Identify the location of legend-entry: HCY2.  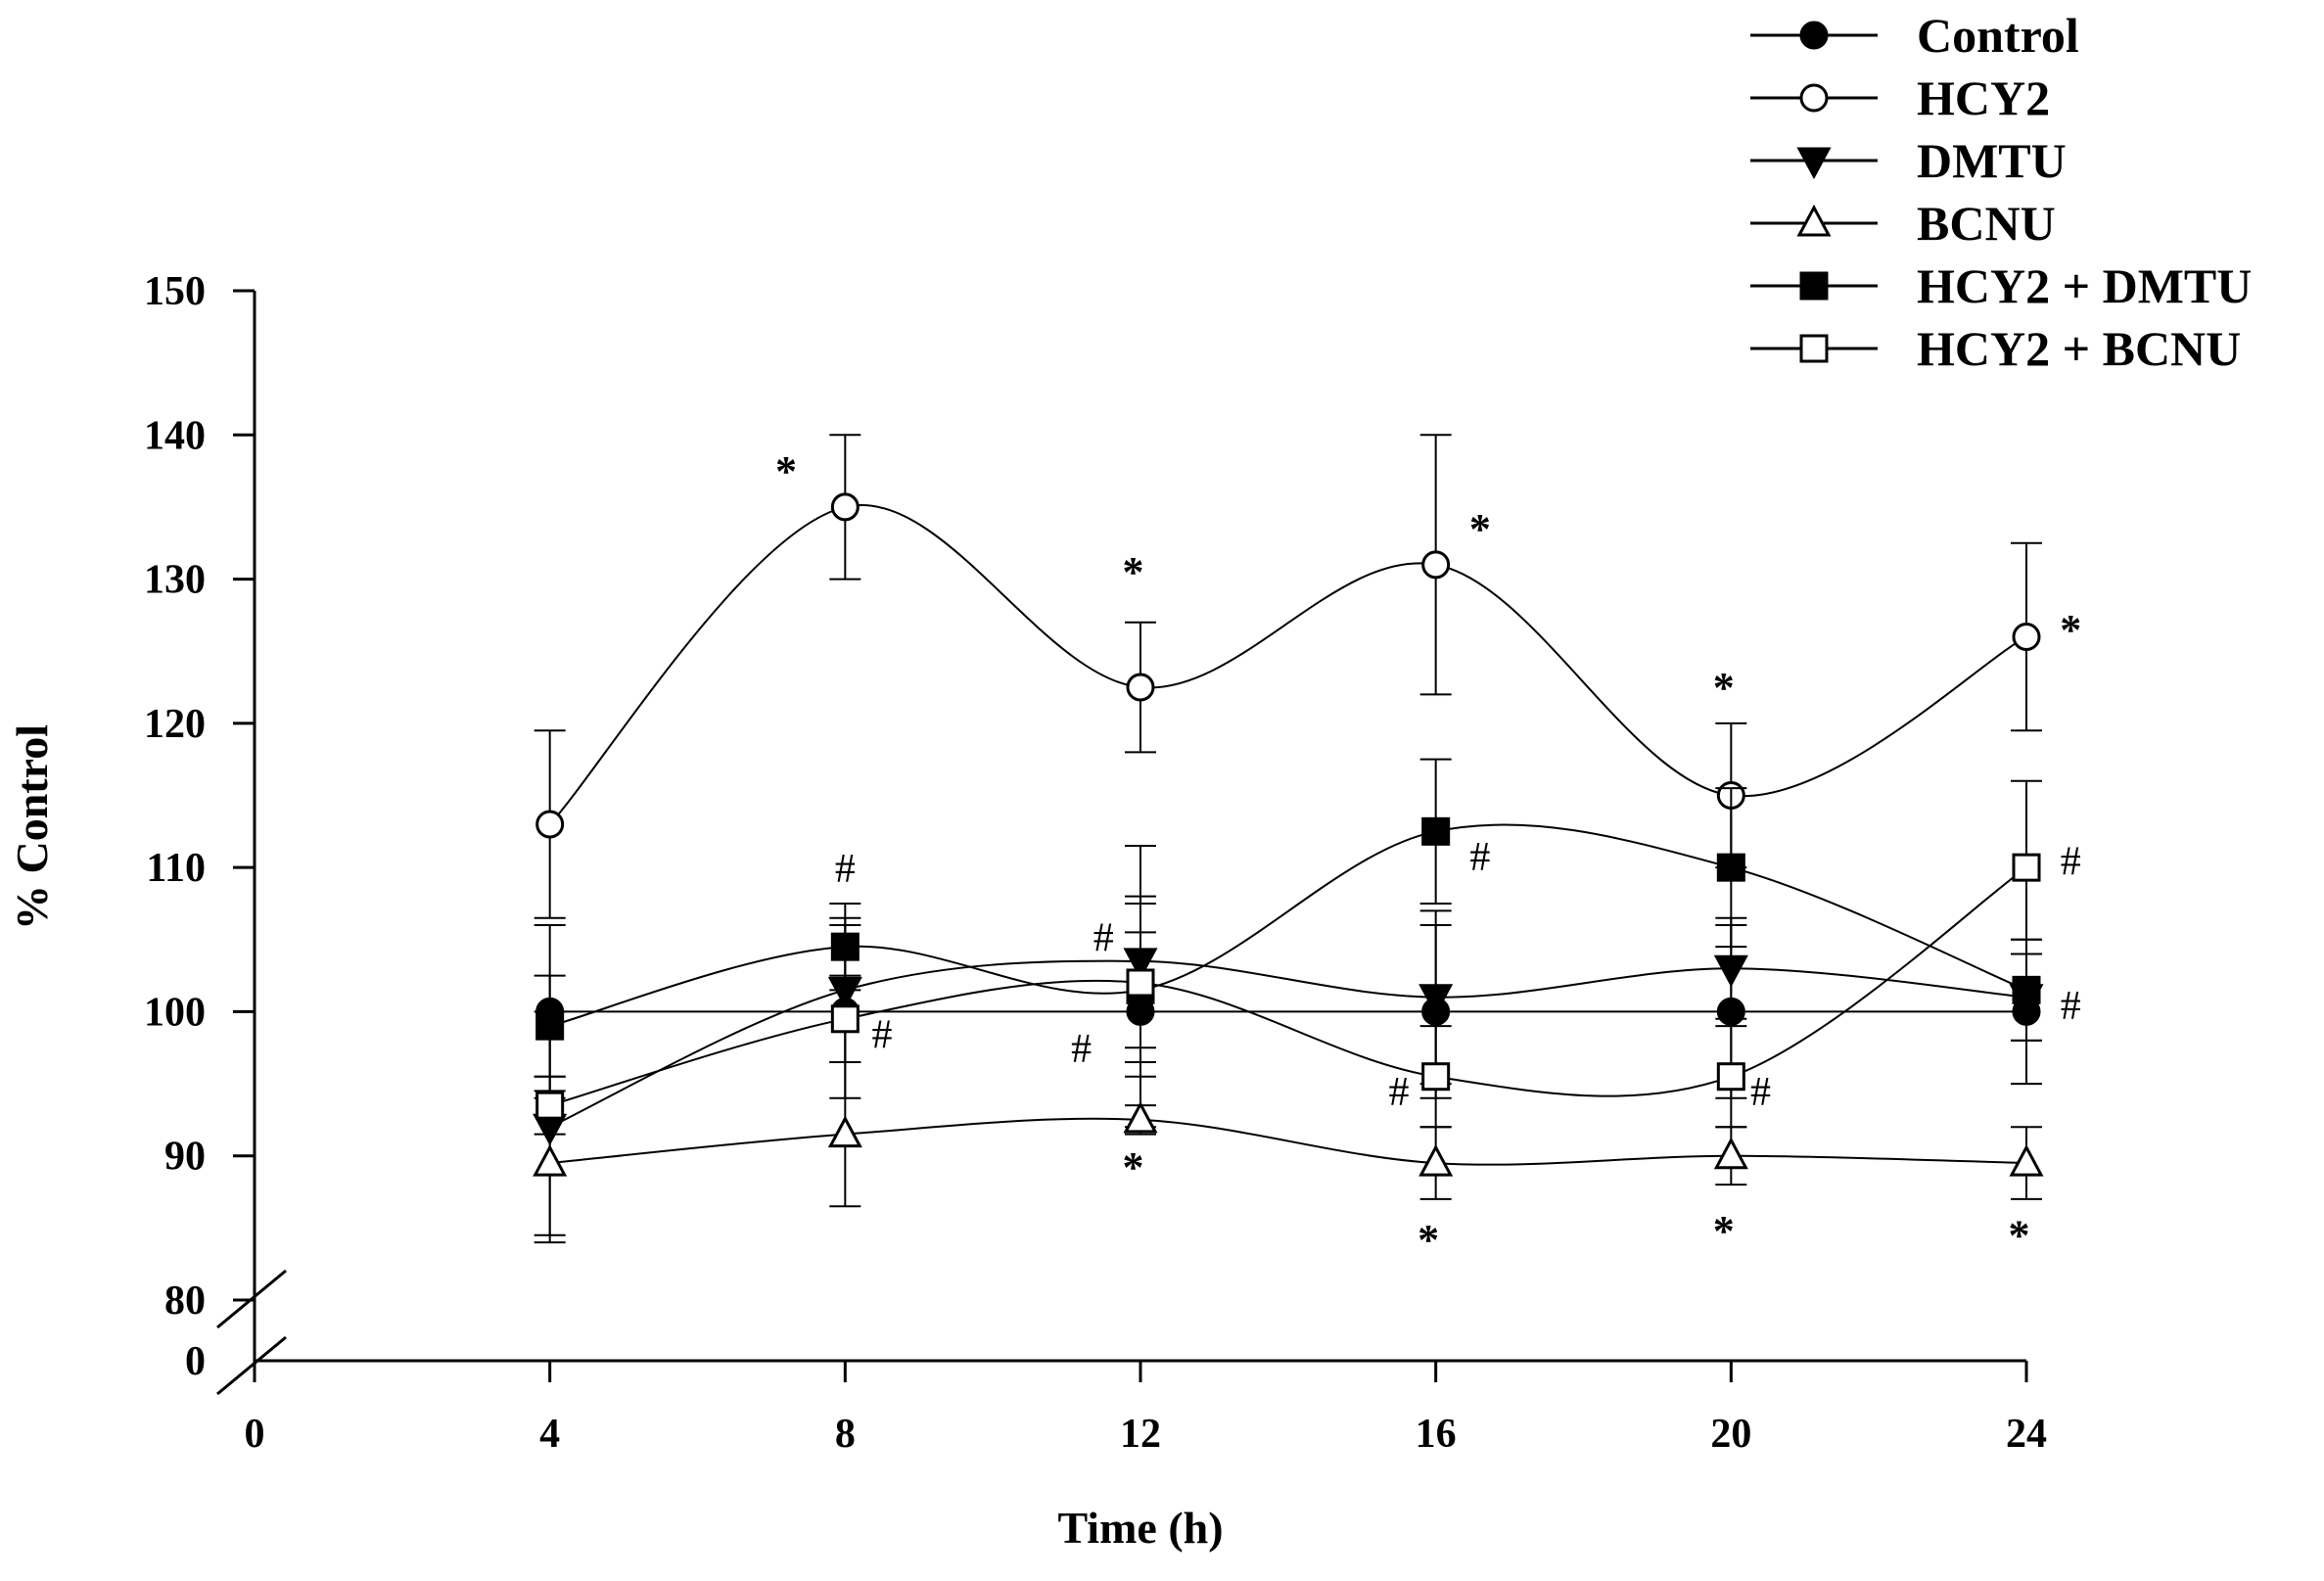
(1900, 97).